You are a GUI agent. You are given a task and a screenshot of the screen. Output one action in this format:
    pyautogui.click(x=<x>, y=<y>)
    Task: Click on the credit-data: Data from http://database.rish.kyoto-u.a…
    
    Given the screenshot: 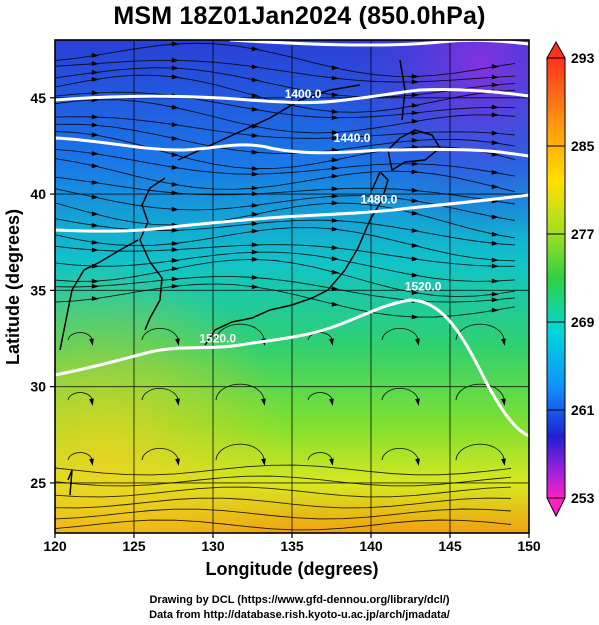 What is the action you would take?
    pyautogui.click(x=299, y=615)
    